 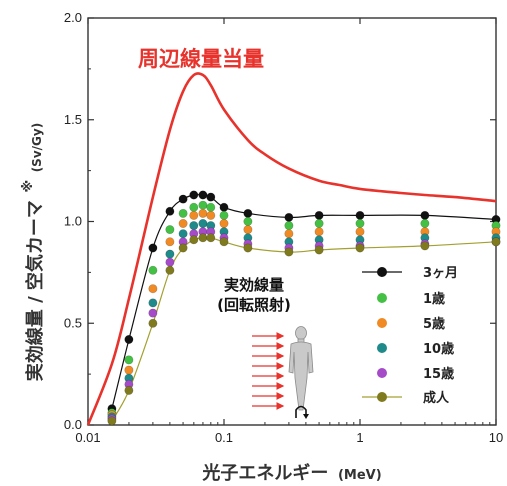 I want to click on legend-label-1yr: 1歳, so click(x=434, y=299).